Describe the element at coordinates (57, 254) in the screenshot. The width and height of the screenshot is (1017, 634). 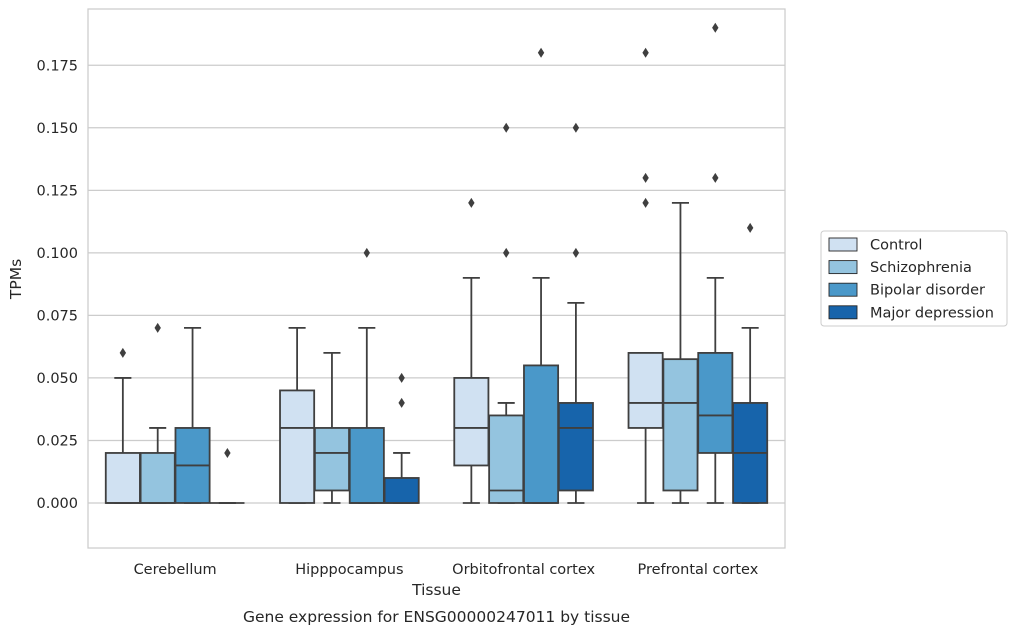
I see `y-tick-label: 0.100` at that location.